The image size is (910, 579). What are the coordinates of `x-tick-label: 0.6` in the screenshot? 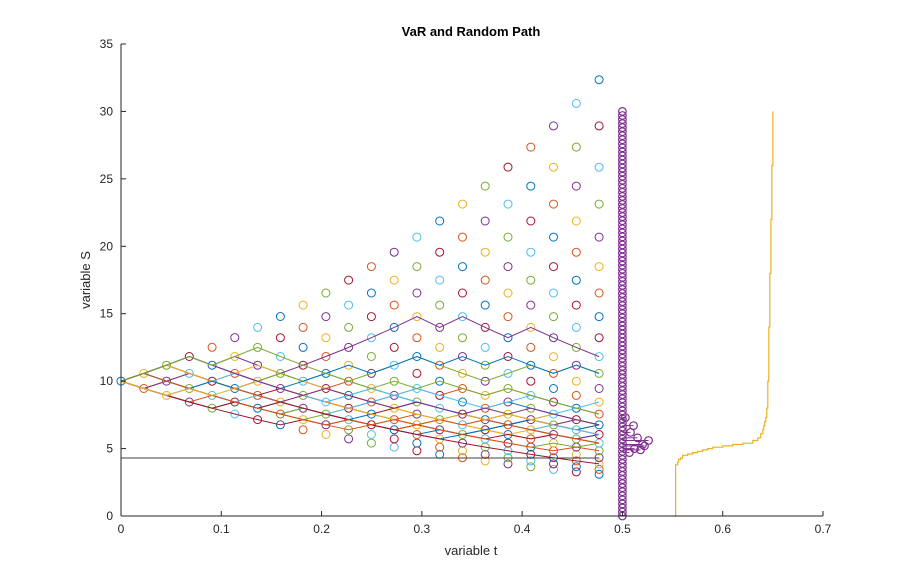 It's located at (722, 529).